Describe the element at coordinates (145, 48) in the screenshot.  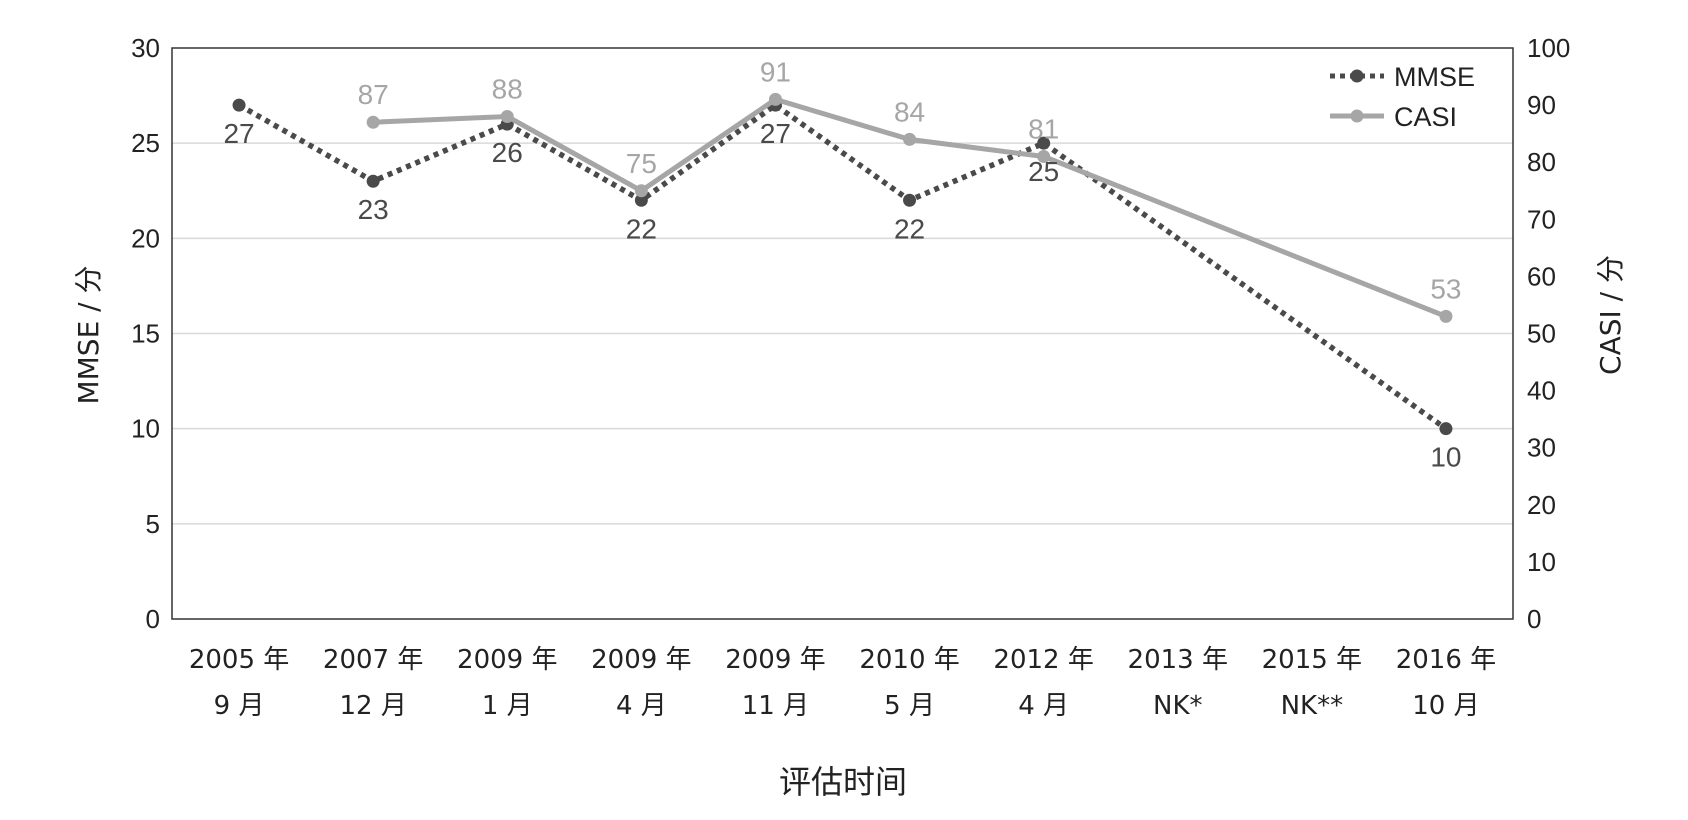
I see `left-tick-label: 30` at that location.